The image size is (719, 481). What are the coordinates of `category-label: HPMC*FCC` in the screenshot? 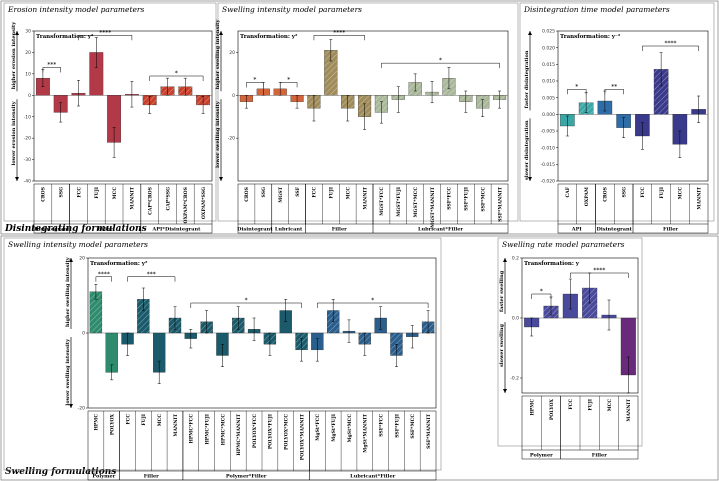 It's located at (192, 429).